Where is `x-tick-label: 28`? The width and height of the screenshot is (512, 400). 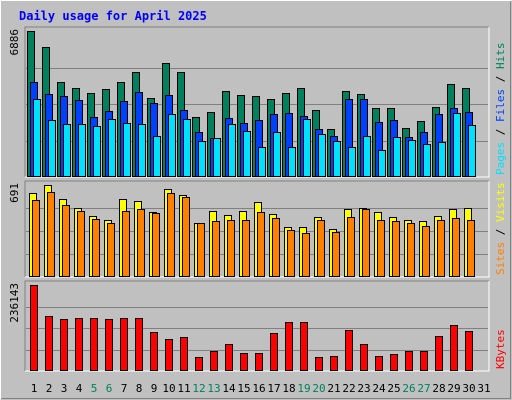 x-tick-label: 28 is located at coordinates (438, 388).